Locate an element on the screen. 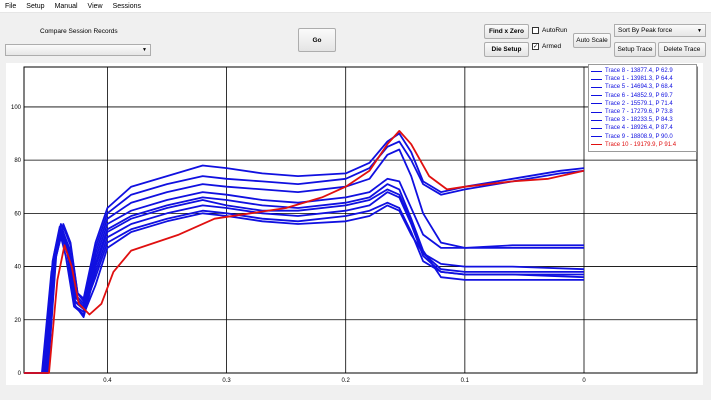  armed-checkbox: ✓ Armed is located at coordinates (546, 46).